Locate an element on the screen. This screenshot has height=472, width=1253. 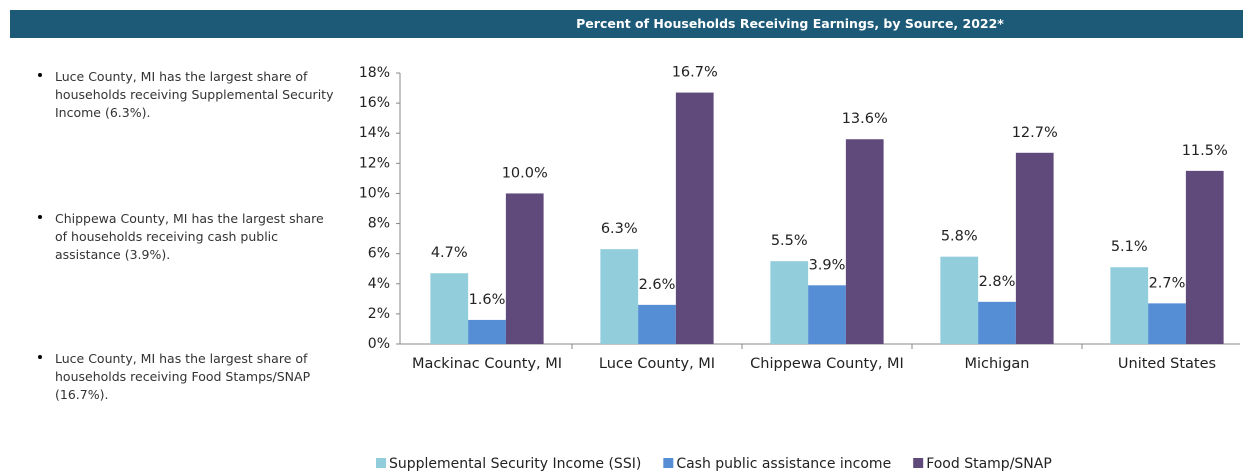
value-label: 16.7% is located at coordinates (695, 73).